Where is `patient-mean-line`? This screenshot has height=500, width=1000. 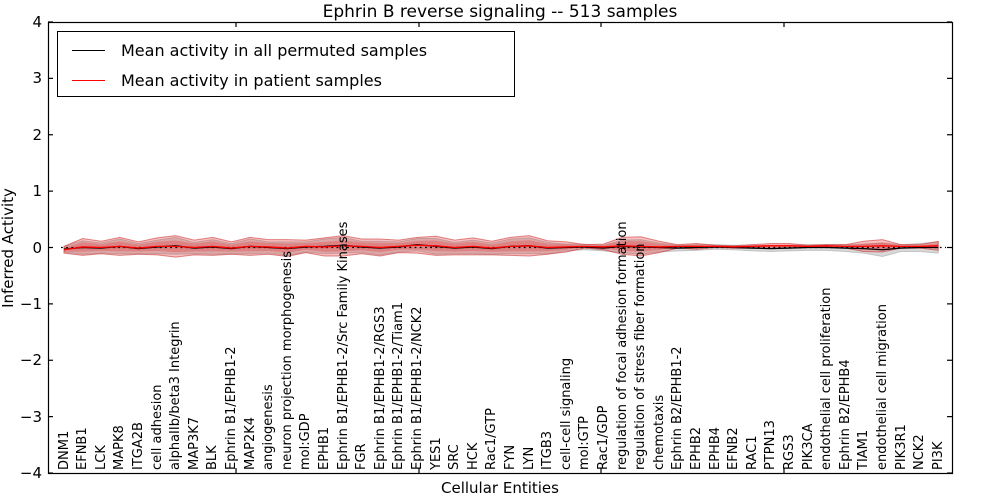 patient-mean-line is located at coordinates (501, 247).